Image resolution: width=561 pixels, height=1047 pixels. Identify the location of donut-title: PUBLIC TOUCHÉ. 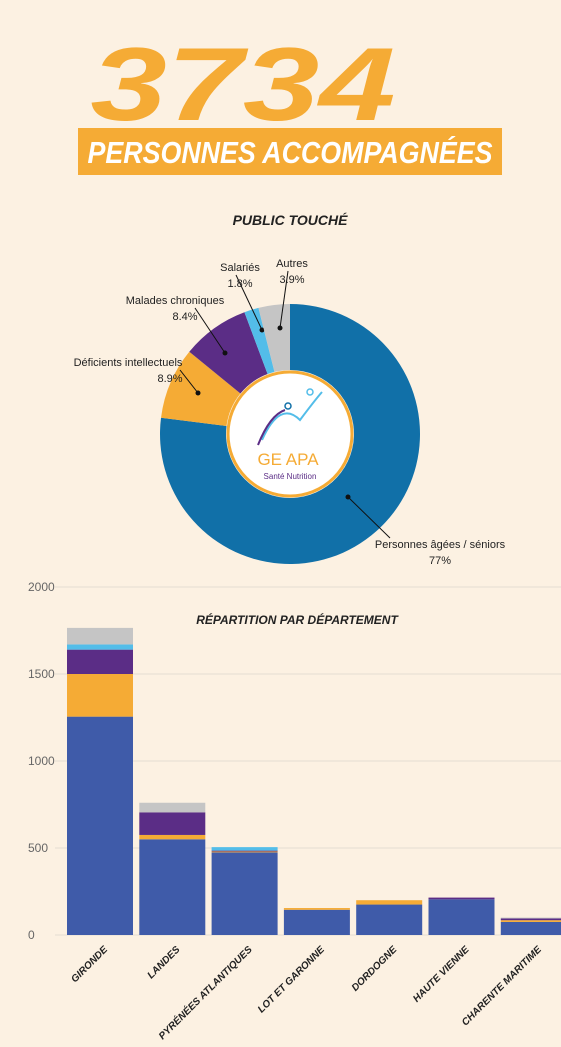
(291, 220).